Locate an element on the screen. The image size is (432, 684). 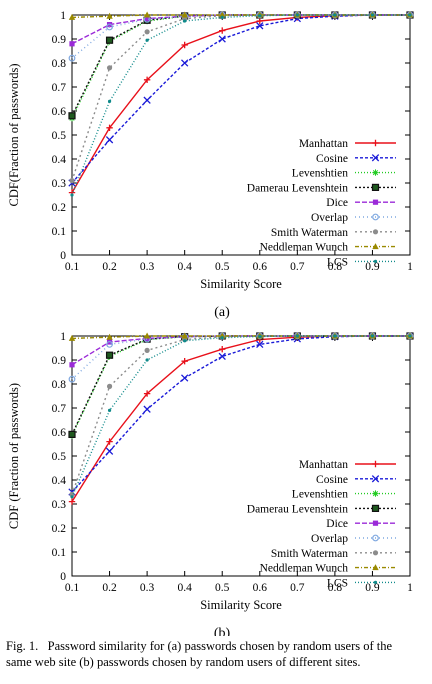
legend-label: Manhattan is located at coordinates (323, 144).